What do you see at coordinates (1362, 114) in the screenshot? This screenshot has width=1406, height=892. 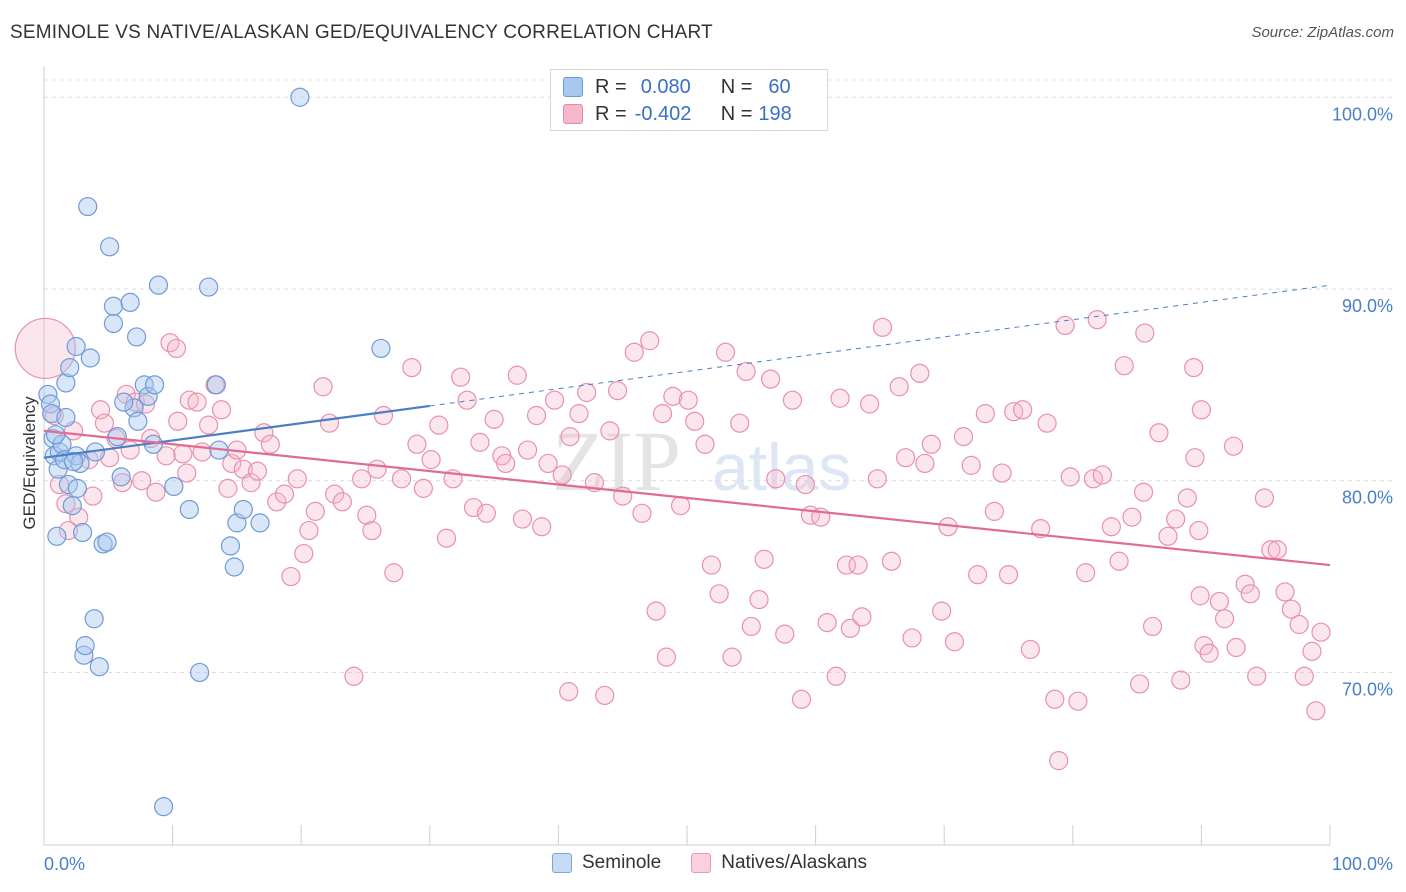 I see `y-tick-label: 100.0%` at bounding box center [1362, 114].